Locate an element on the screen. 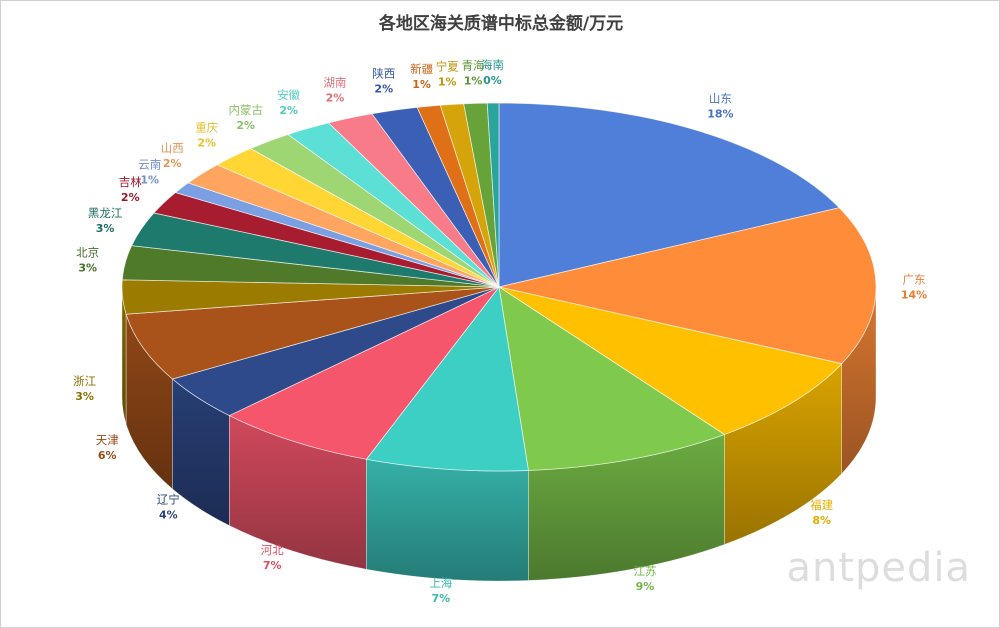  data-label-name: 吉林 is located at coordinates (130, 182).